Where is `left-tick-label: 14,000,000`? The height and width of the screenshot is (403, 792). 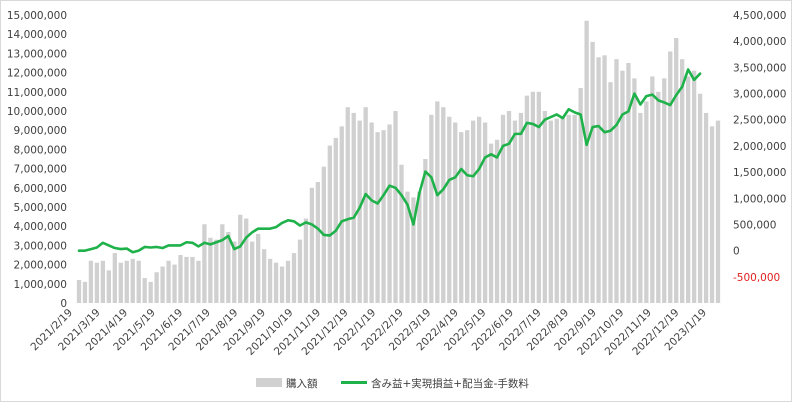 left-tick-label: 14,000,000 is located at coordinates (37, 35).